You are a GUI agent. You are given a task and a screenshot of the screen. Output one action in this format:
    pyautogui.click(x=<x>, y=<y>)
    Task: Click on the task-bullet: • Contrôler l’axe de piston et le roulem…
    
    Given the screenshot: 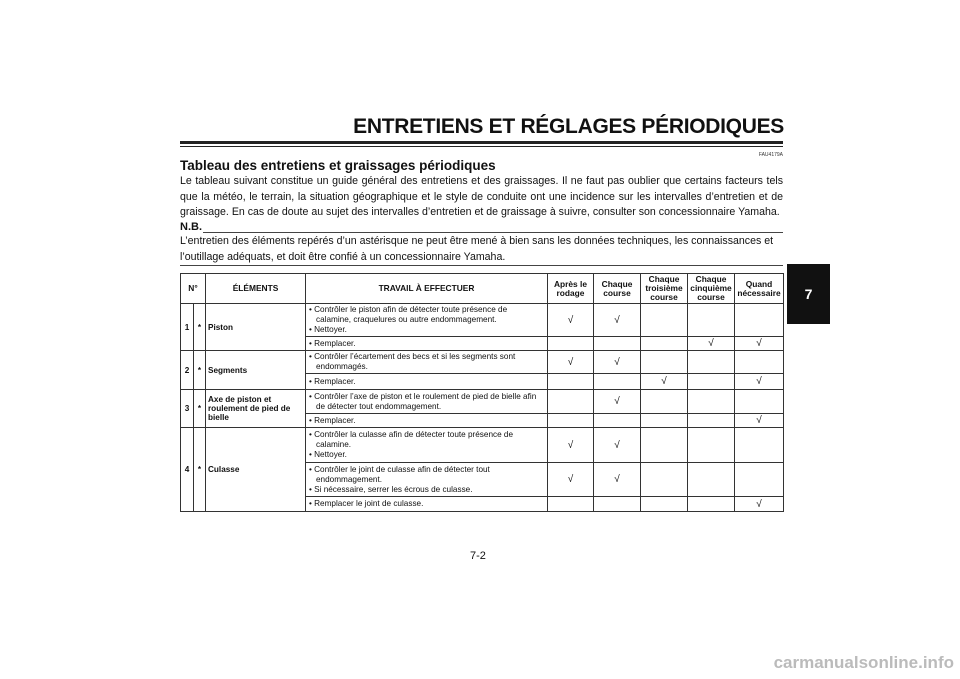 What is the action you would take?
    pyautogui.click(x=423, y=401)
    